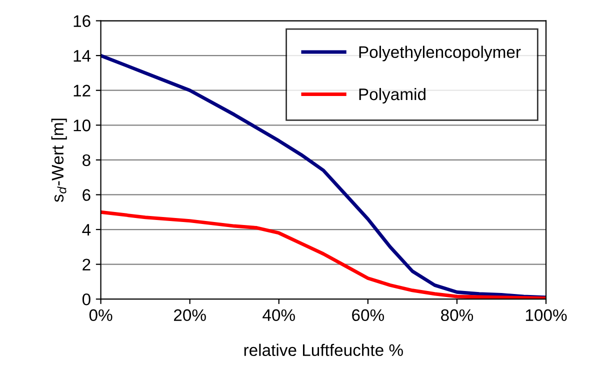 The height and width of the screenshot is (392, 600). What do you see at coordinates (82, 56) in the screenshot?
I see `y-tick-label: 14` at bounding box center [82, 56].